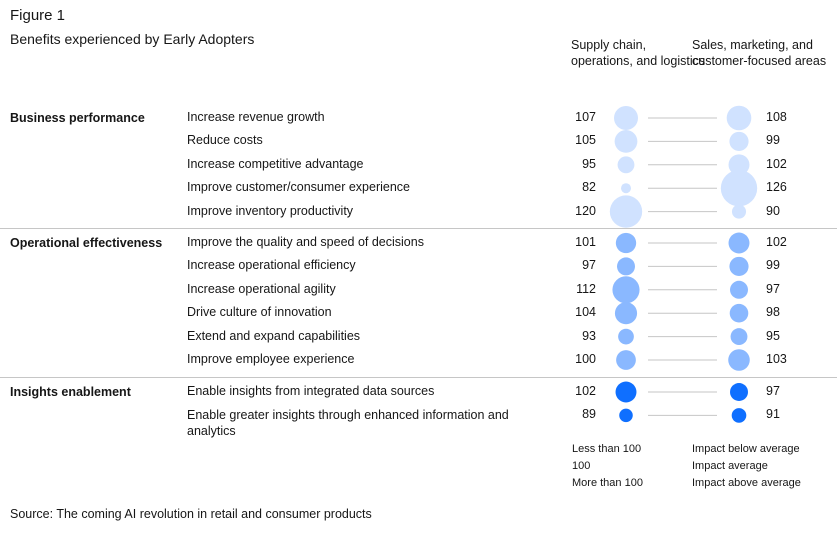  I want to click on value-left: 107, so click(585, 117).